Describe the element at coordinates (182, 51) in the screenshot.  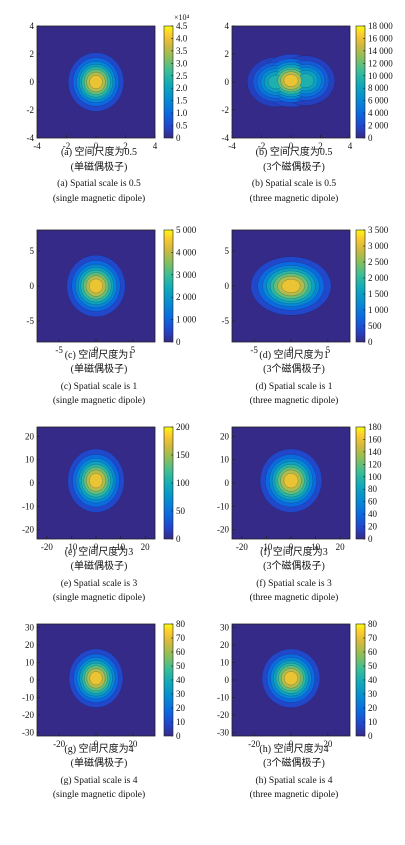
I see `colorbar-tick-label-a-2: 3.5` at that location.